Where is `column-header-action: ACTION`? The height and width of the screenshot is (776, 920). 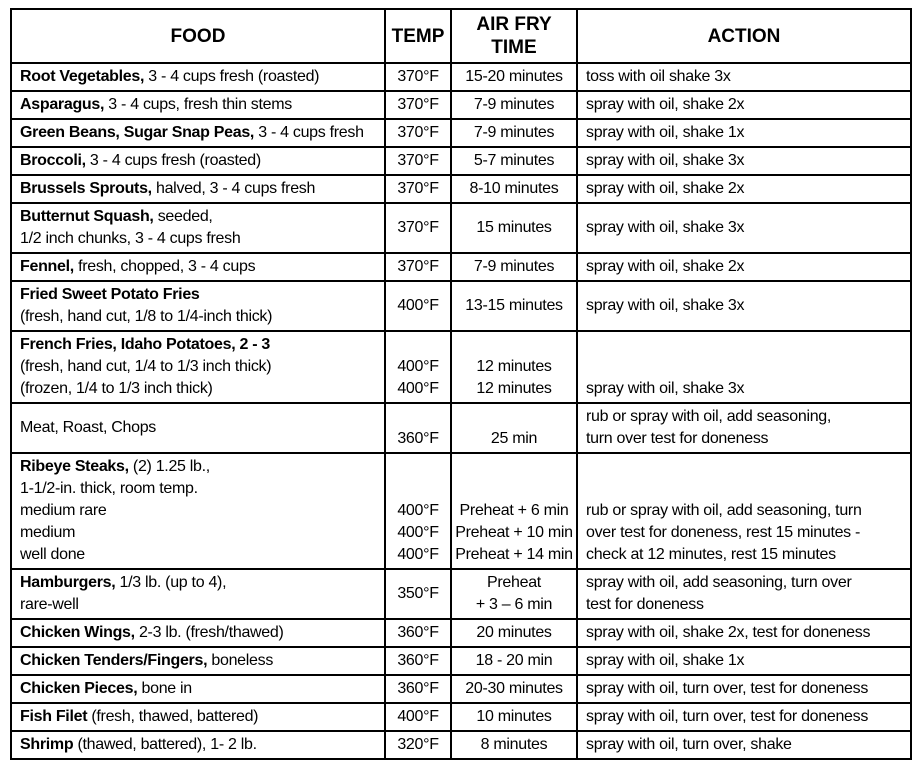
column-header-action: ACTION is located at coordinates (744, 36).